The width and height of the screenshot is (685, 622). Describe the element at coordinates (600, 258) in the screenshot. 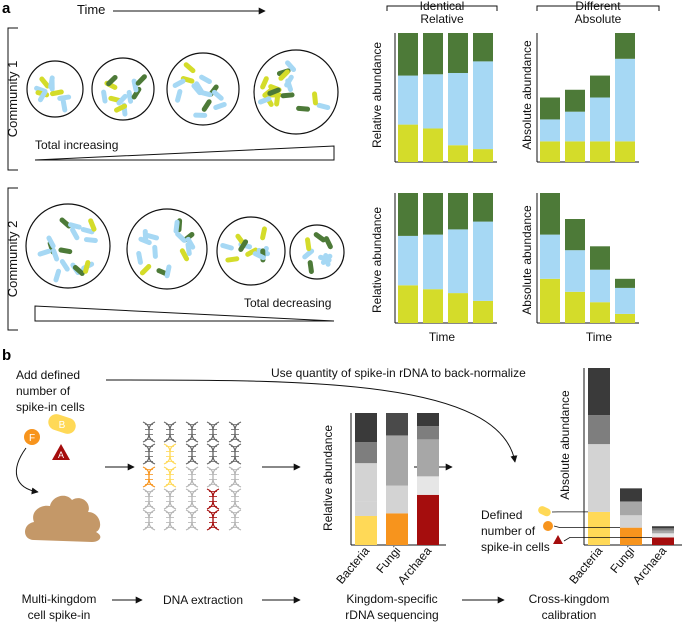

I see `c2_absolute-bar-dark-green-t3` at that location.